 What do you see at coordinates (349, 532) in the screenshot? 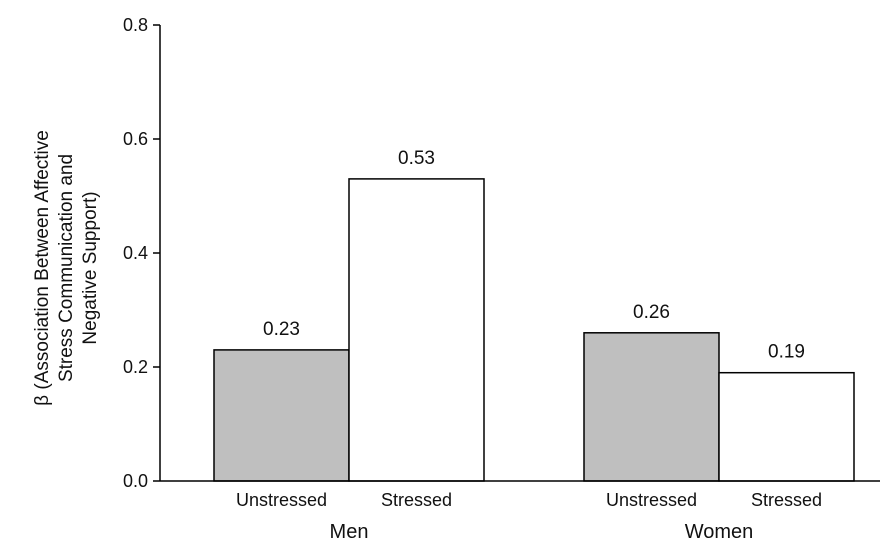
I see `x-group-label: Men` at bounding box center [349, 532].